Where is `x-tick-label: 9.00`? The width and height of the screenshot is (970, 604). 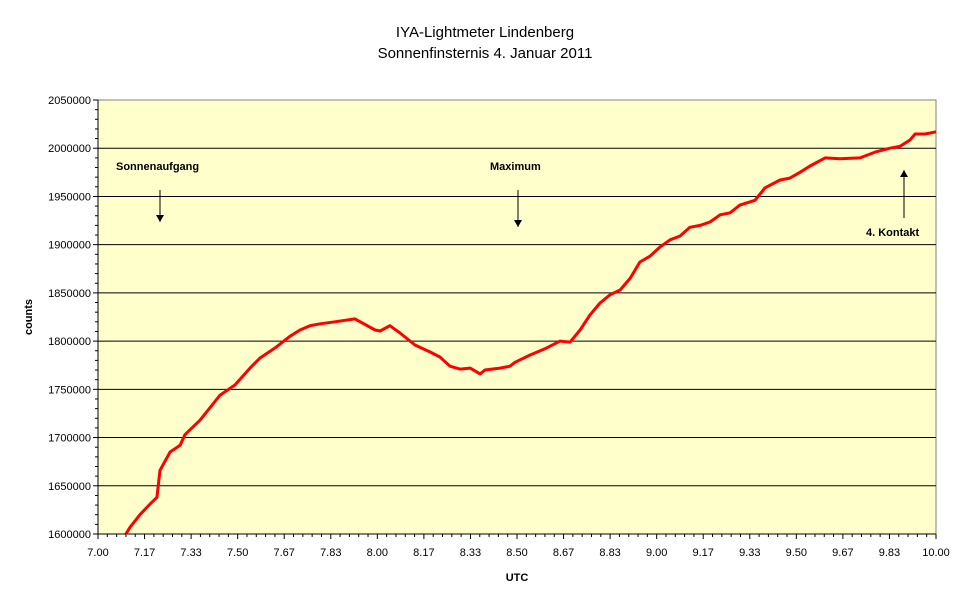
x-tick-label: 9.00 is located at coordinates (656, 553).